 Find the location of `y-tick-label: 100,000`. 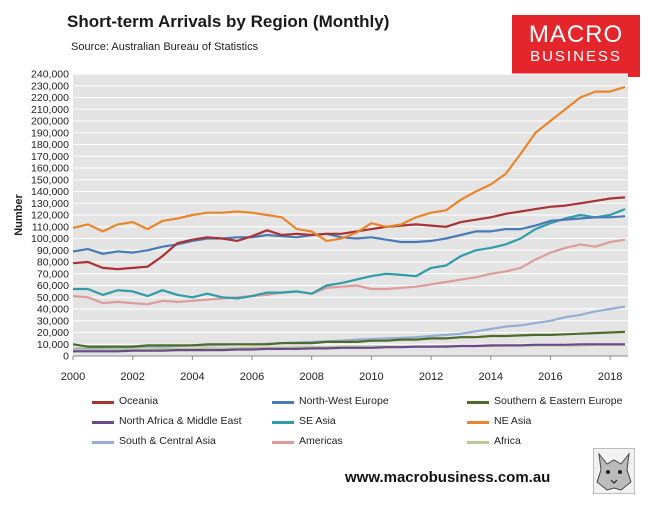

y-tick-label: 100,000 is located at coordinates (50, 239).